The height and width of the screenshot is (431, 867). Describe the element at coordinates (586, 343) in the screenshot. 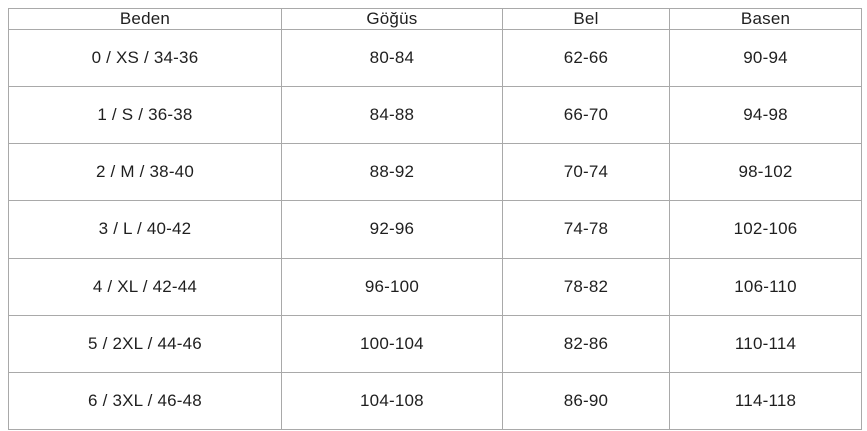

I see `waist-cell: 82-86` at that location.